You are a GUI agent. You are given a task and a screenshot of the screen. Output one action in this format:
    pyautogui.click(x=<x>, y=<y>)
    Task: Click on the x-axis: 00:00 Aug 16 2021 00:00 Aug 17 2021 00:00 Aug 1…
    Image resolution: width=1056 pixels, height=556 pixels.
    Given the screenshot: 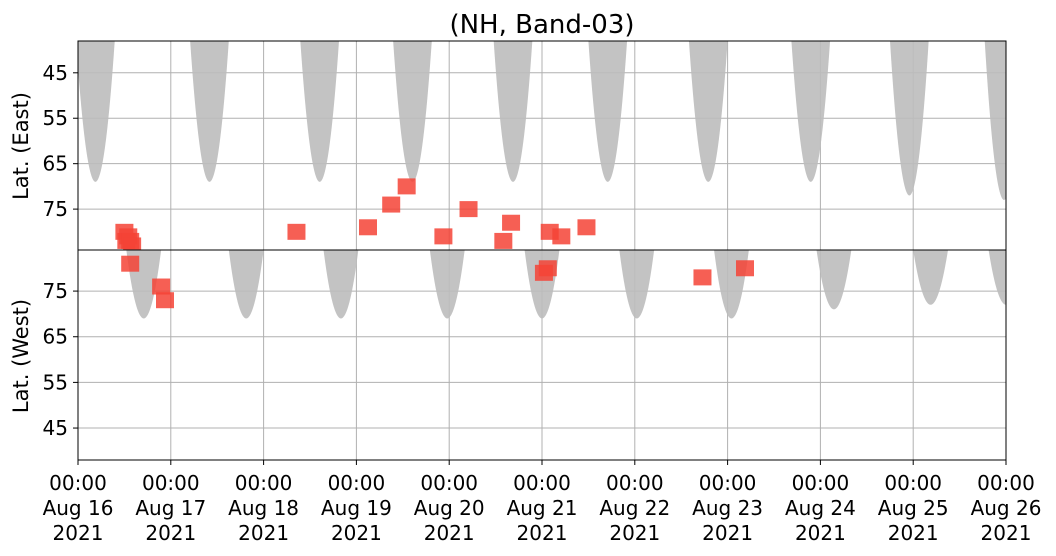 What is the action you would take?
    pyautogui.click(x=542, y=502)
    